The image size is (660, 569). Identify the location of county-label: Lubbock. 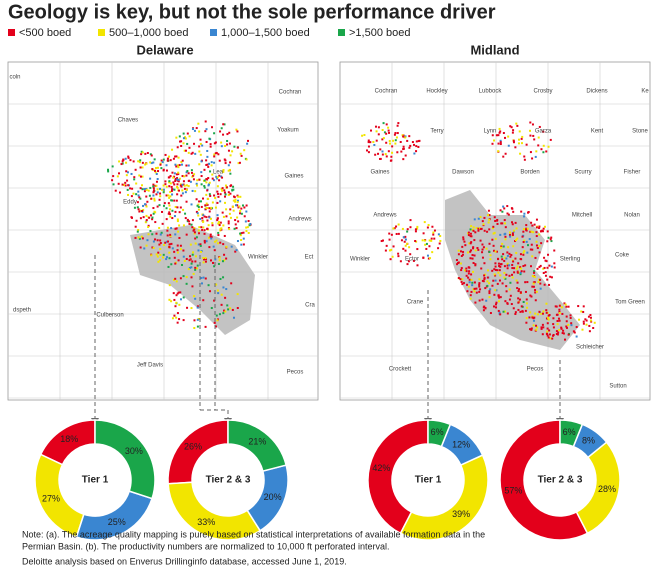
(491, 92).